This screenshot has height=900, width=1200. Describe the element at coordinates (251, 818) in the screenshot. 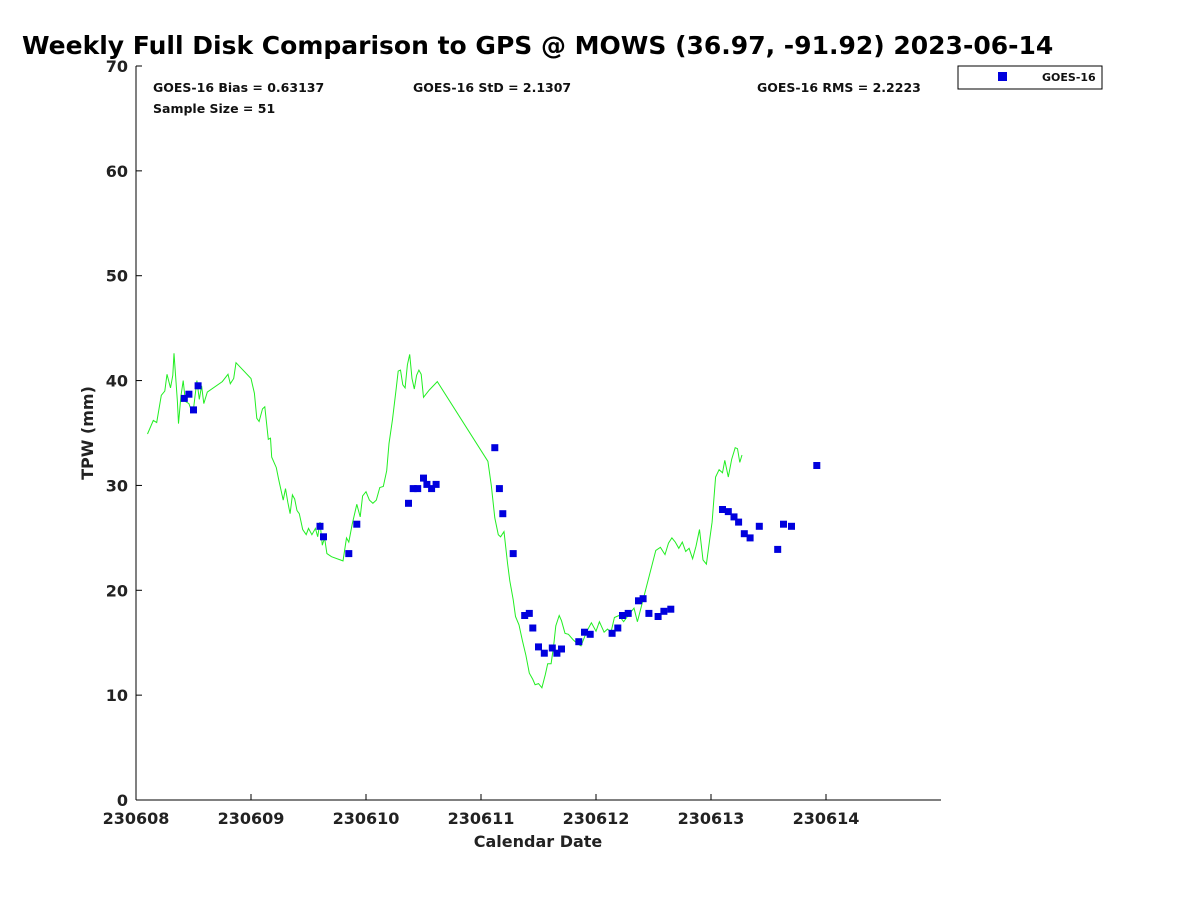

I see `x-tick-label: 230609` at that location.